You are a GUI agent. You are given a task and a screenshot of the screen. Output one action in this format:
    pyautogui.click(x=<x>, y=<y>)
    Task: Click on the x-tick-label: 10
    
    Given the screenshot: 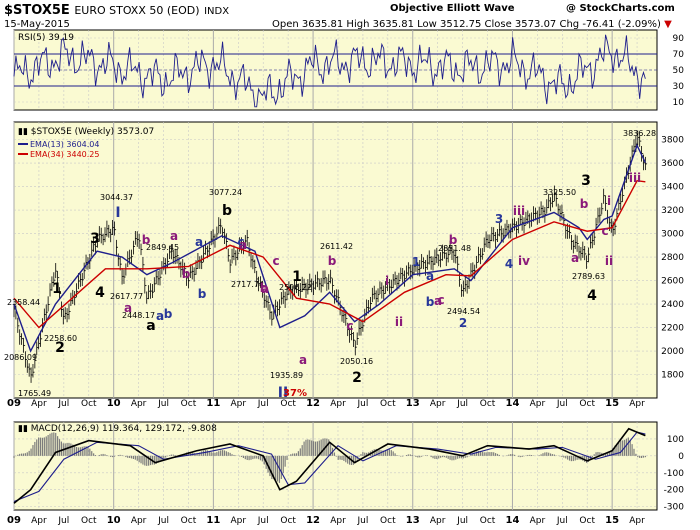 What is the action you would take?
    pyautogui.click(x=114, y=520)
    